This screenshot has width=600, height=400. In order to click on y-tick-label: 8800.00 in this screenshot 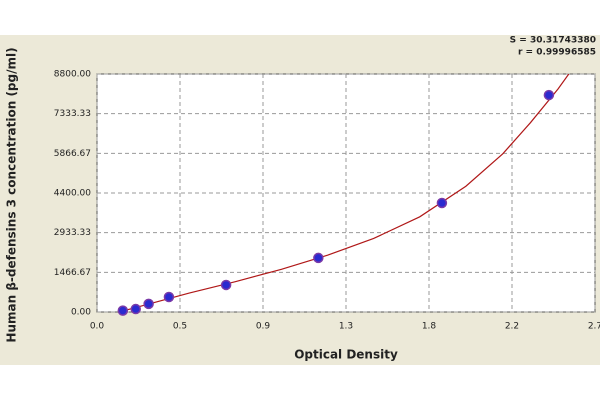, I will do `click(72, 75)`.